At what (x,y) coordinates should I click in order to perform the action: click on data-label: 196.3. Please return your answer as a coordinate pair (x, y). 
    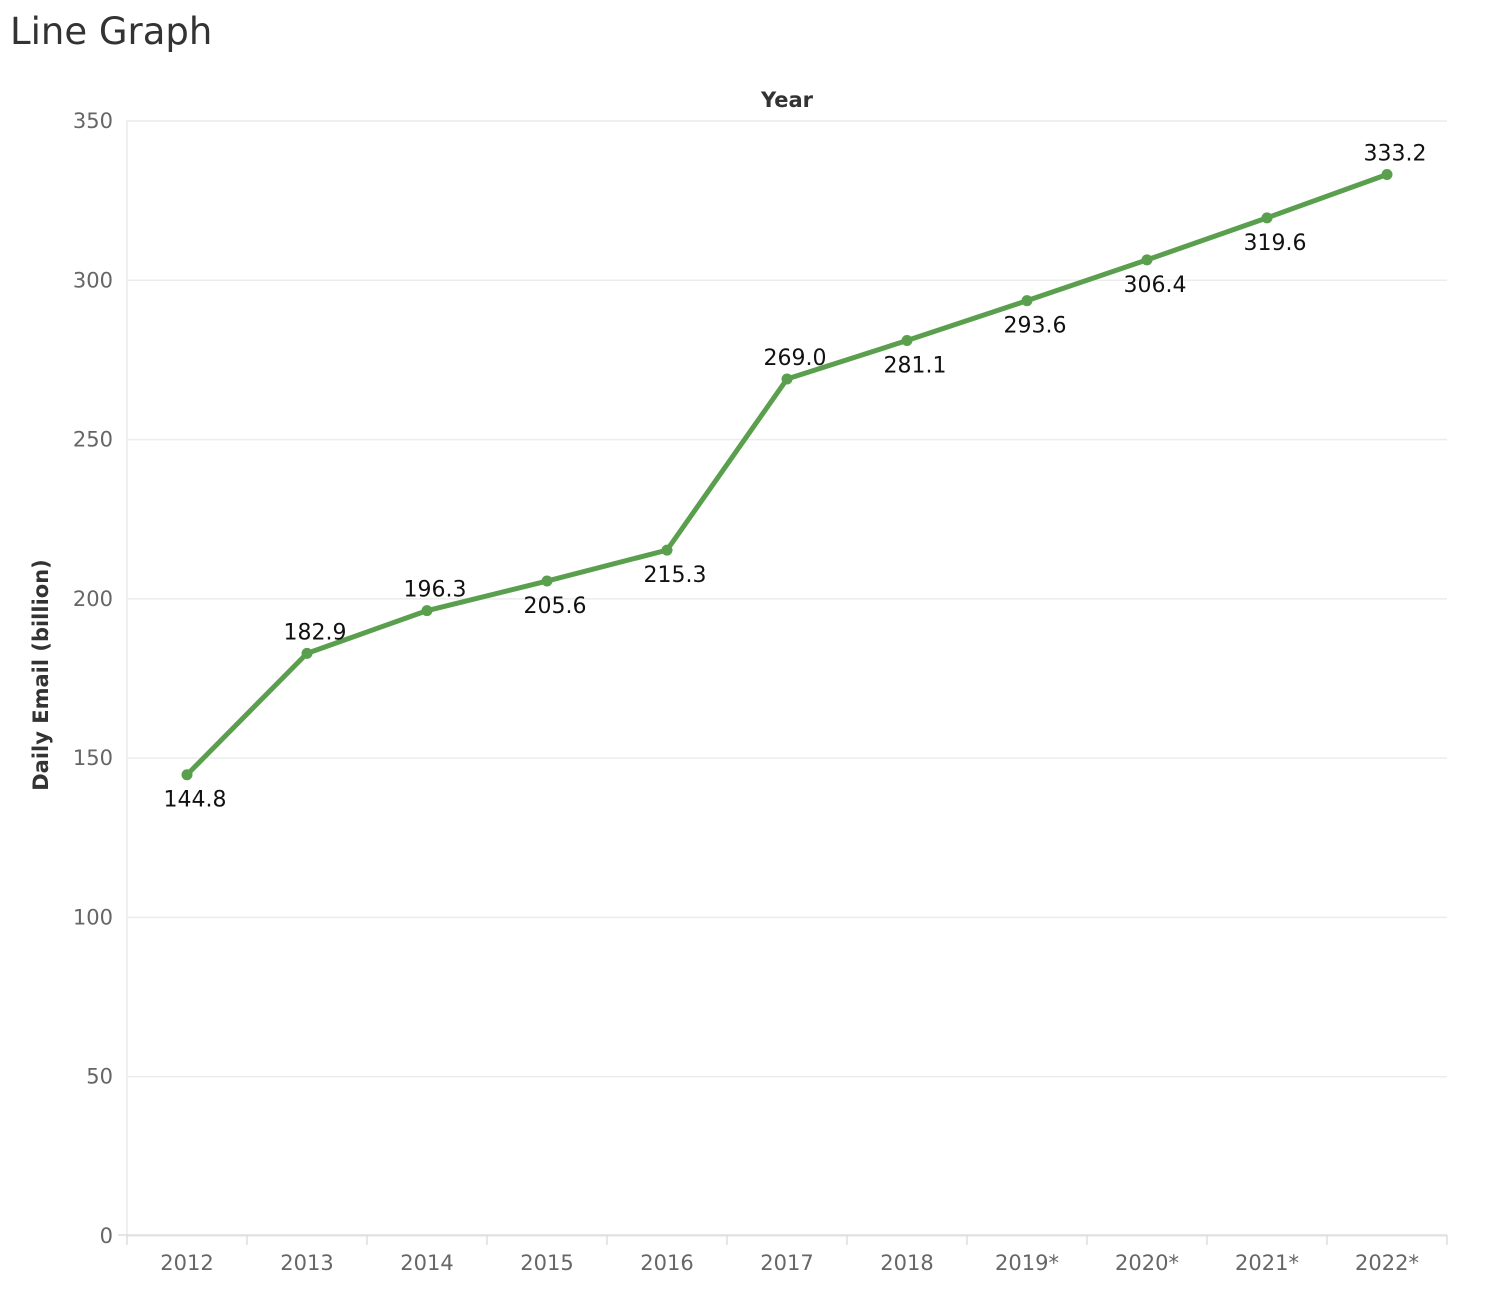
    Looking at the image, I should click on (435, 590).